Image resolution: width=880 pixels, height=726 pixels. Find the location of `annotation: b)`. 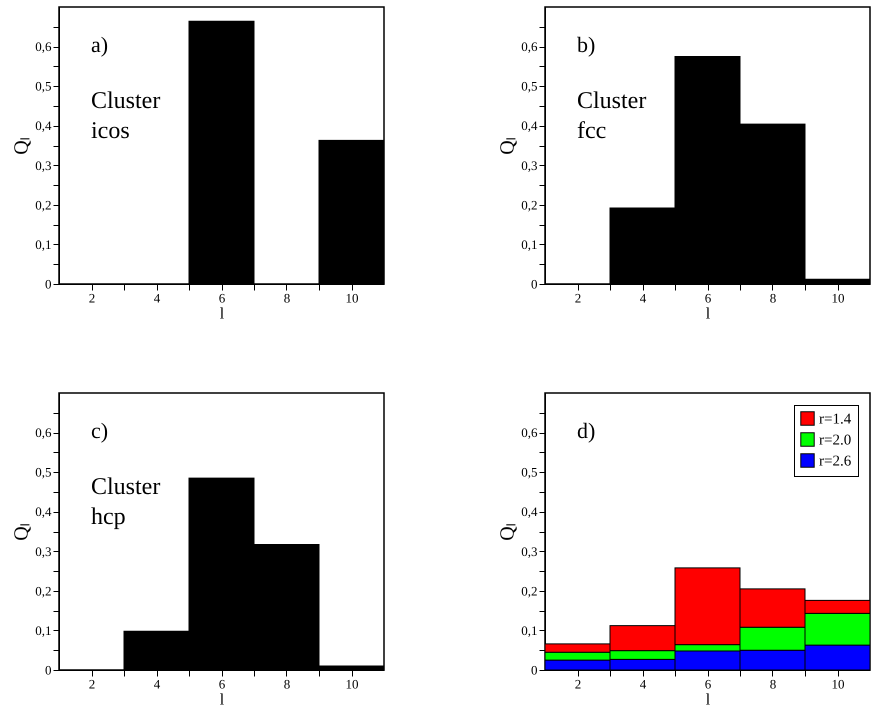

annotation: b) is located at coordinates (586, 44).